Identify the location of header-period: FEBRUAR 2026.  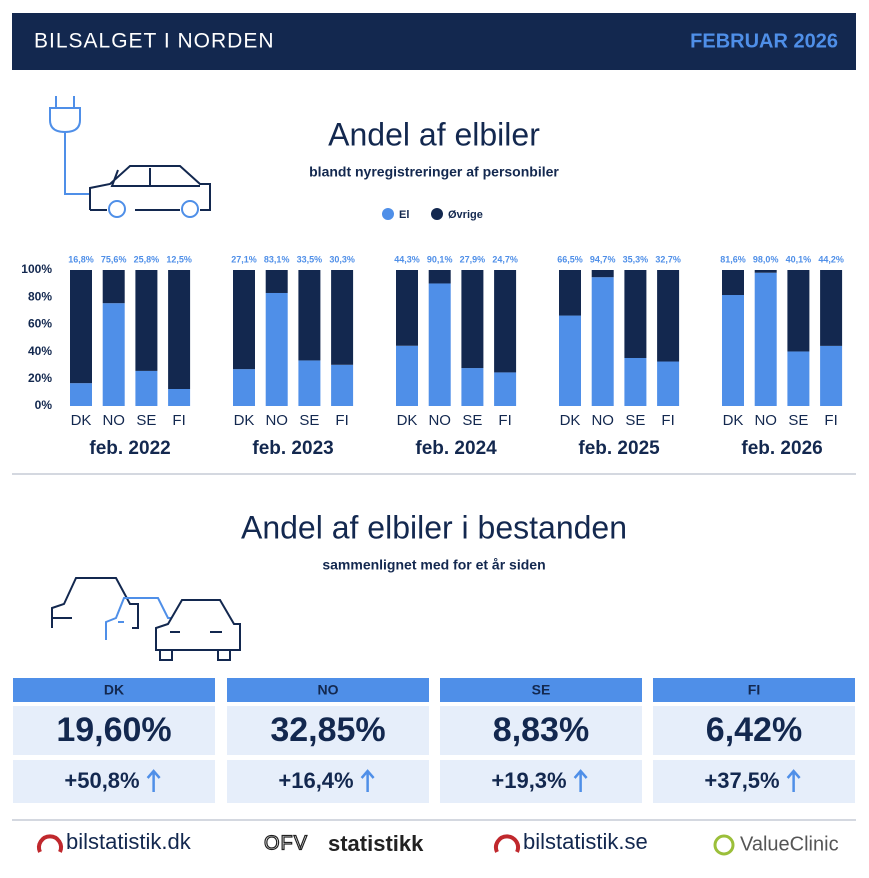
(764, 41).